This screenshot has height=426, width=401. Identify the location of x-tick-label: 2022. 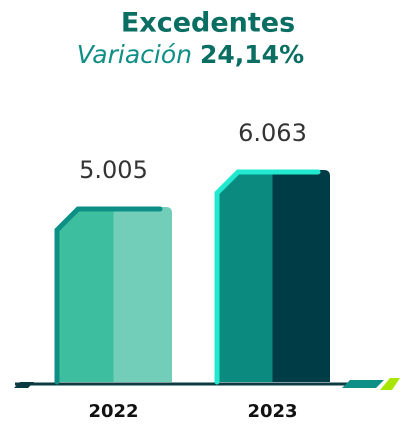
(113, 411).